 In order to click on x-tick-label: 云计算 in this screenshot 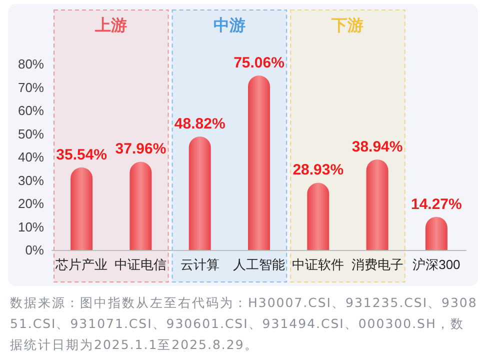, I will do `click(200, 264)`.